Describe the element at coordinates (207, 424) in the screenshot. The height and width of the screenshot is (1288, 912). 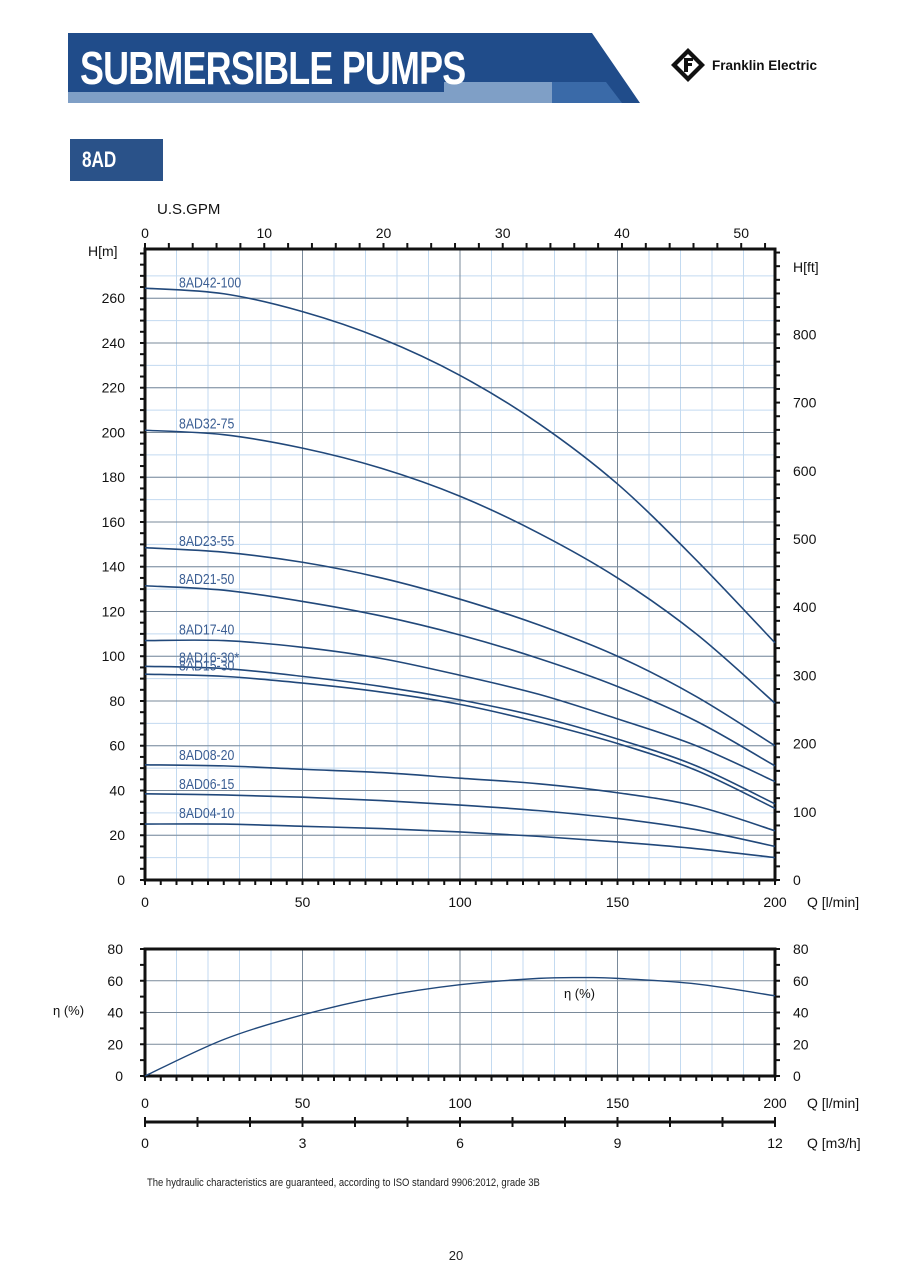
I see `series-label: 8AD32-75` at that location.